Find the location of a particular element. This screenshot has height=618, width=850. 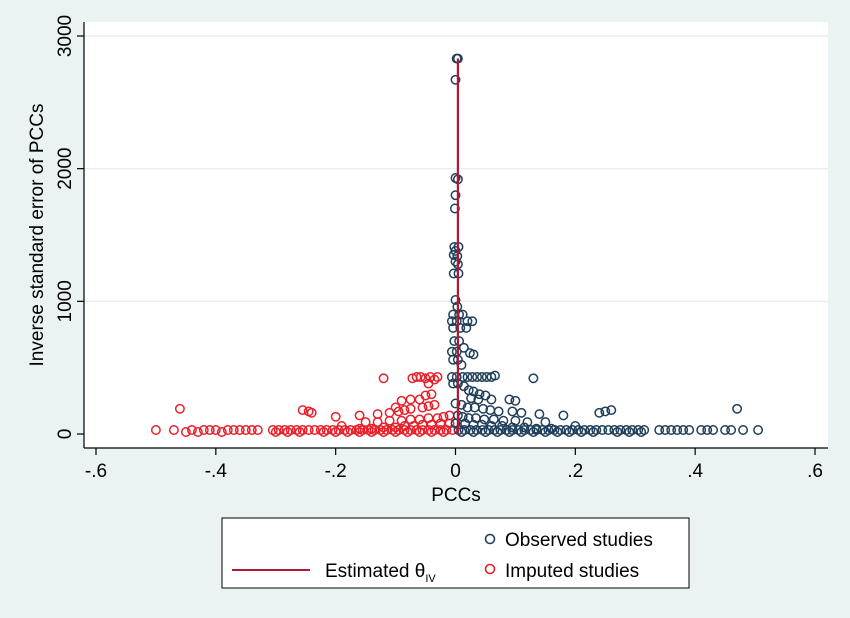

y-tick-label-0: 0 is located at coordinates (65, 434).